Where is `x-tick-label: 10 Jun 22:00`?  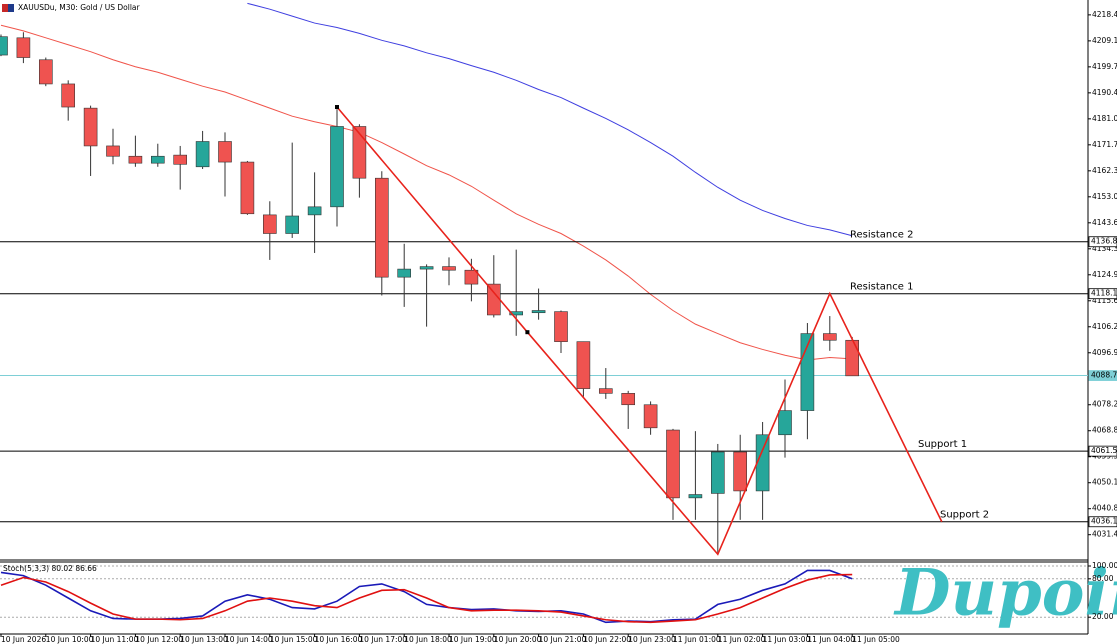 x-tick-label: 10 Jun 22:00 is located at coordinates (607, 639).